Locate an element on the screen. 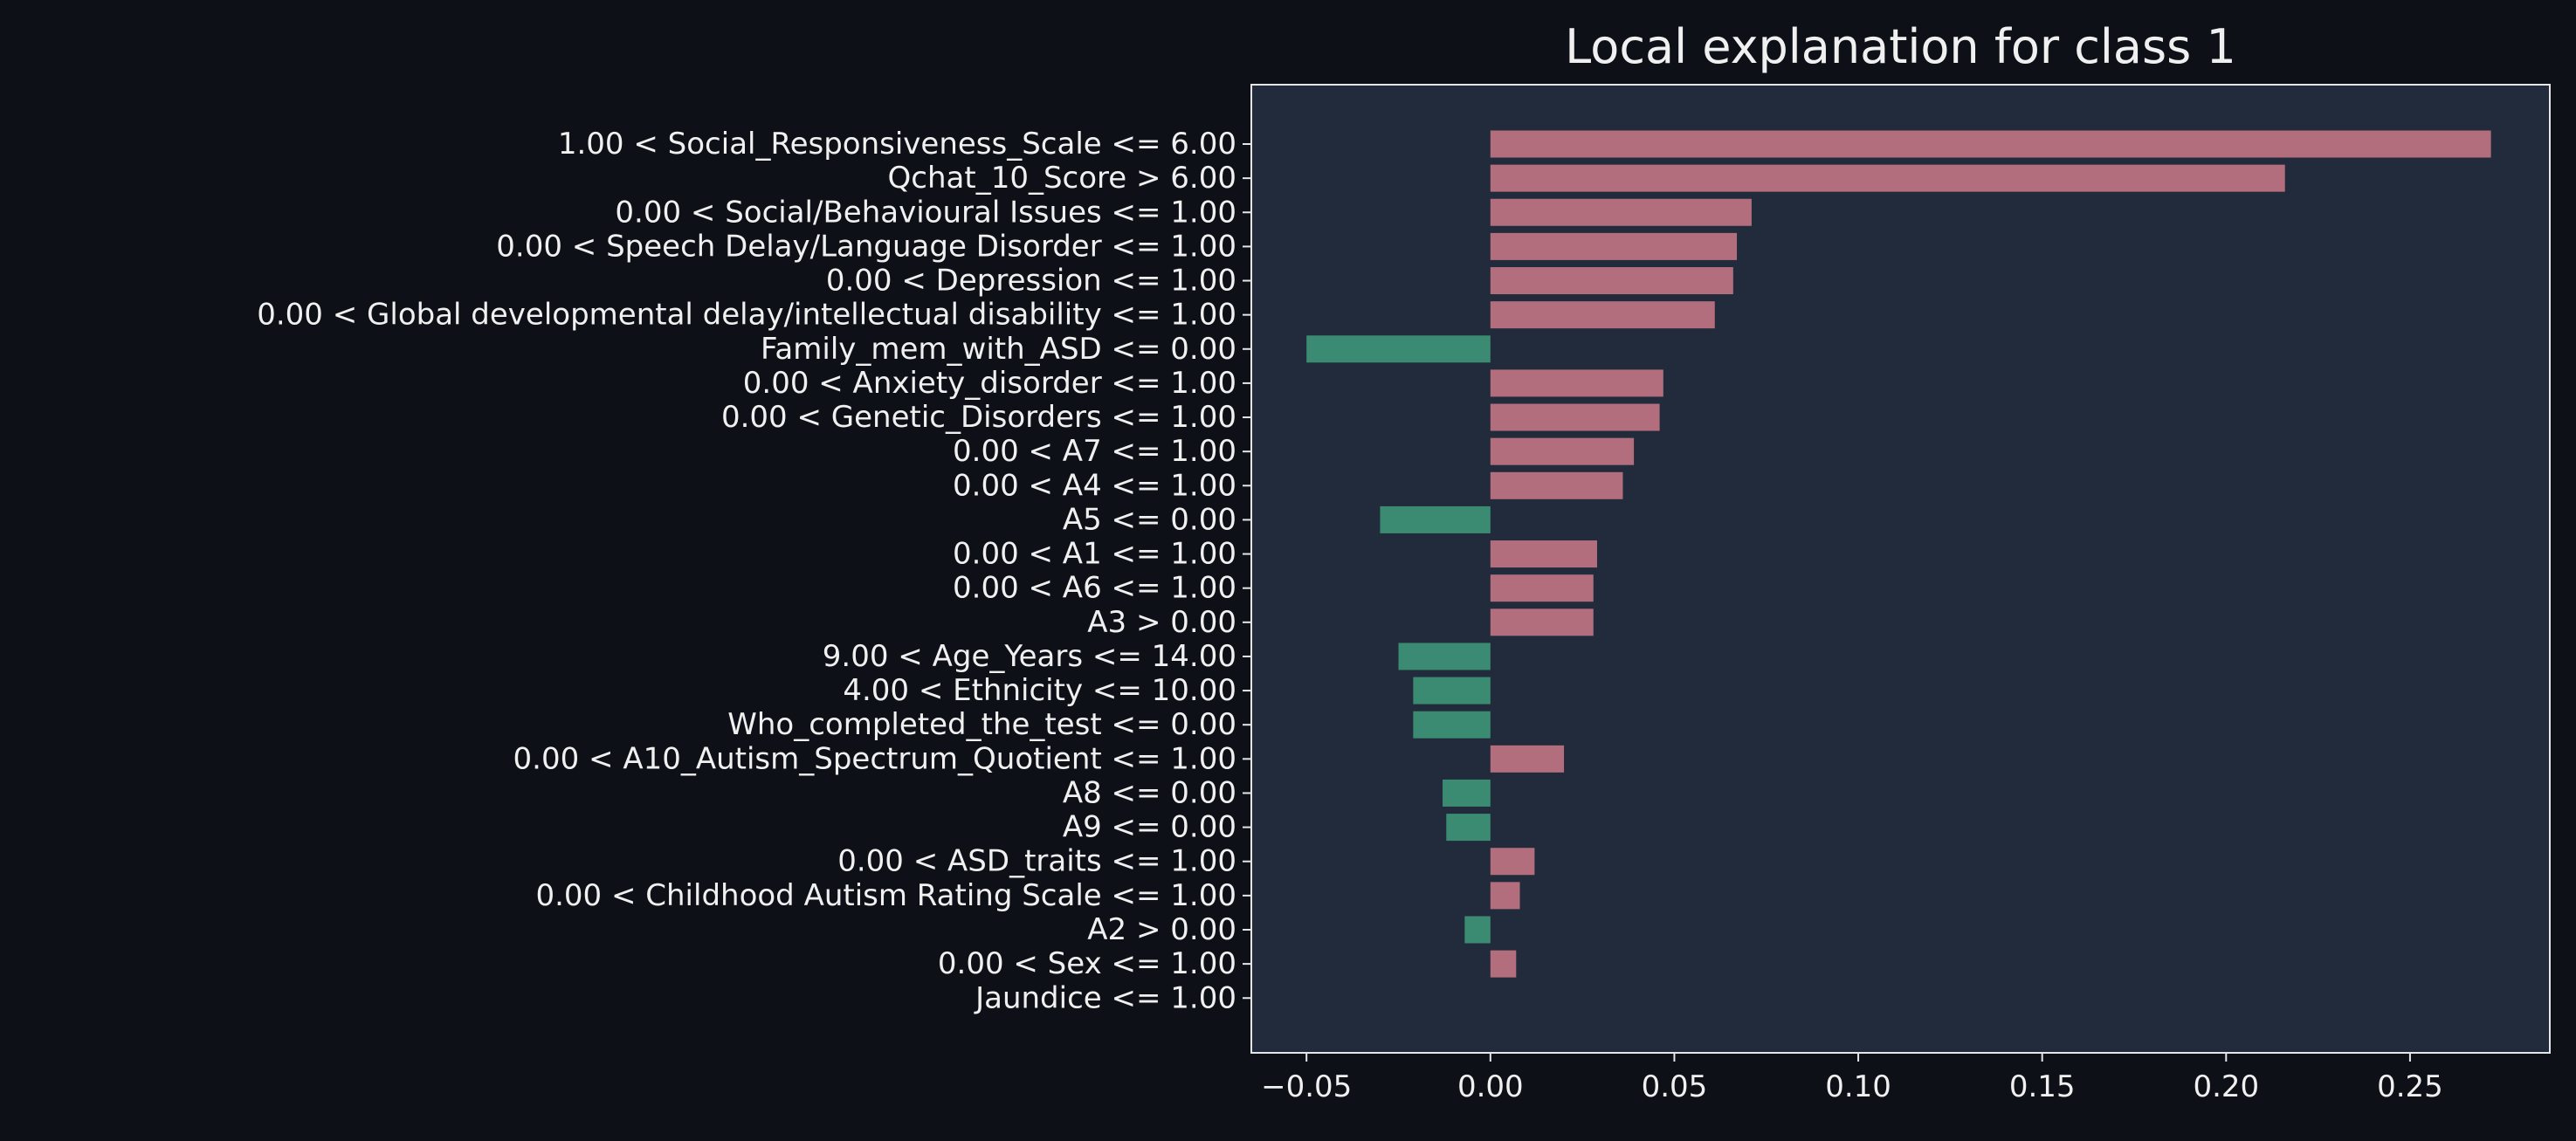 This screenshot has width=2576, height=1141. y-tick-label: Family_mem_with_ASD <= 0.00 is located at coordinates (998, 349).